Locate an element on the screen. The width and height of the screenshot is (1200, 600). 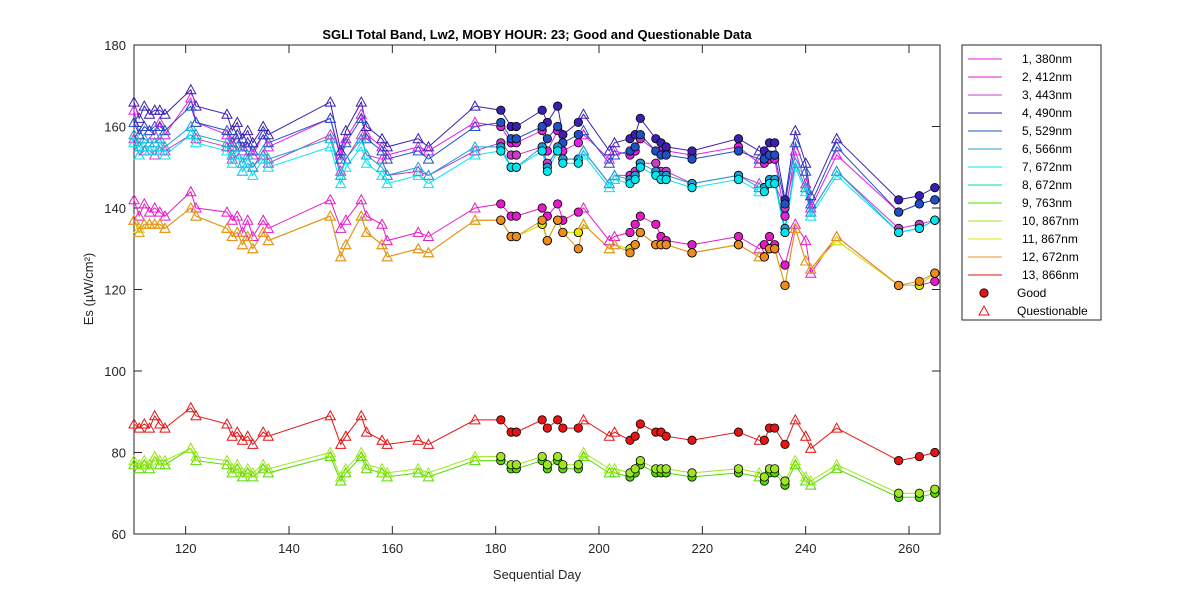
x-tick-label: 160 is located at coordinates (392, 548).